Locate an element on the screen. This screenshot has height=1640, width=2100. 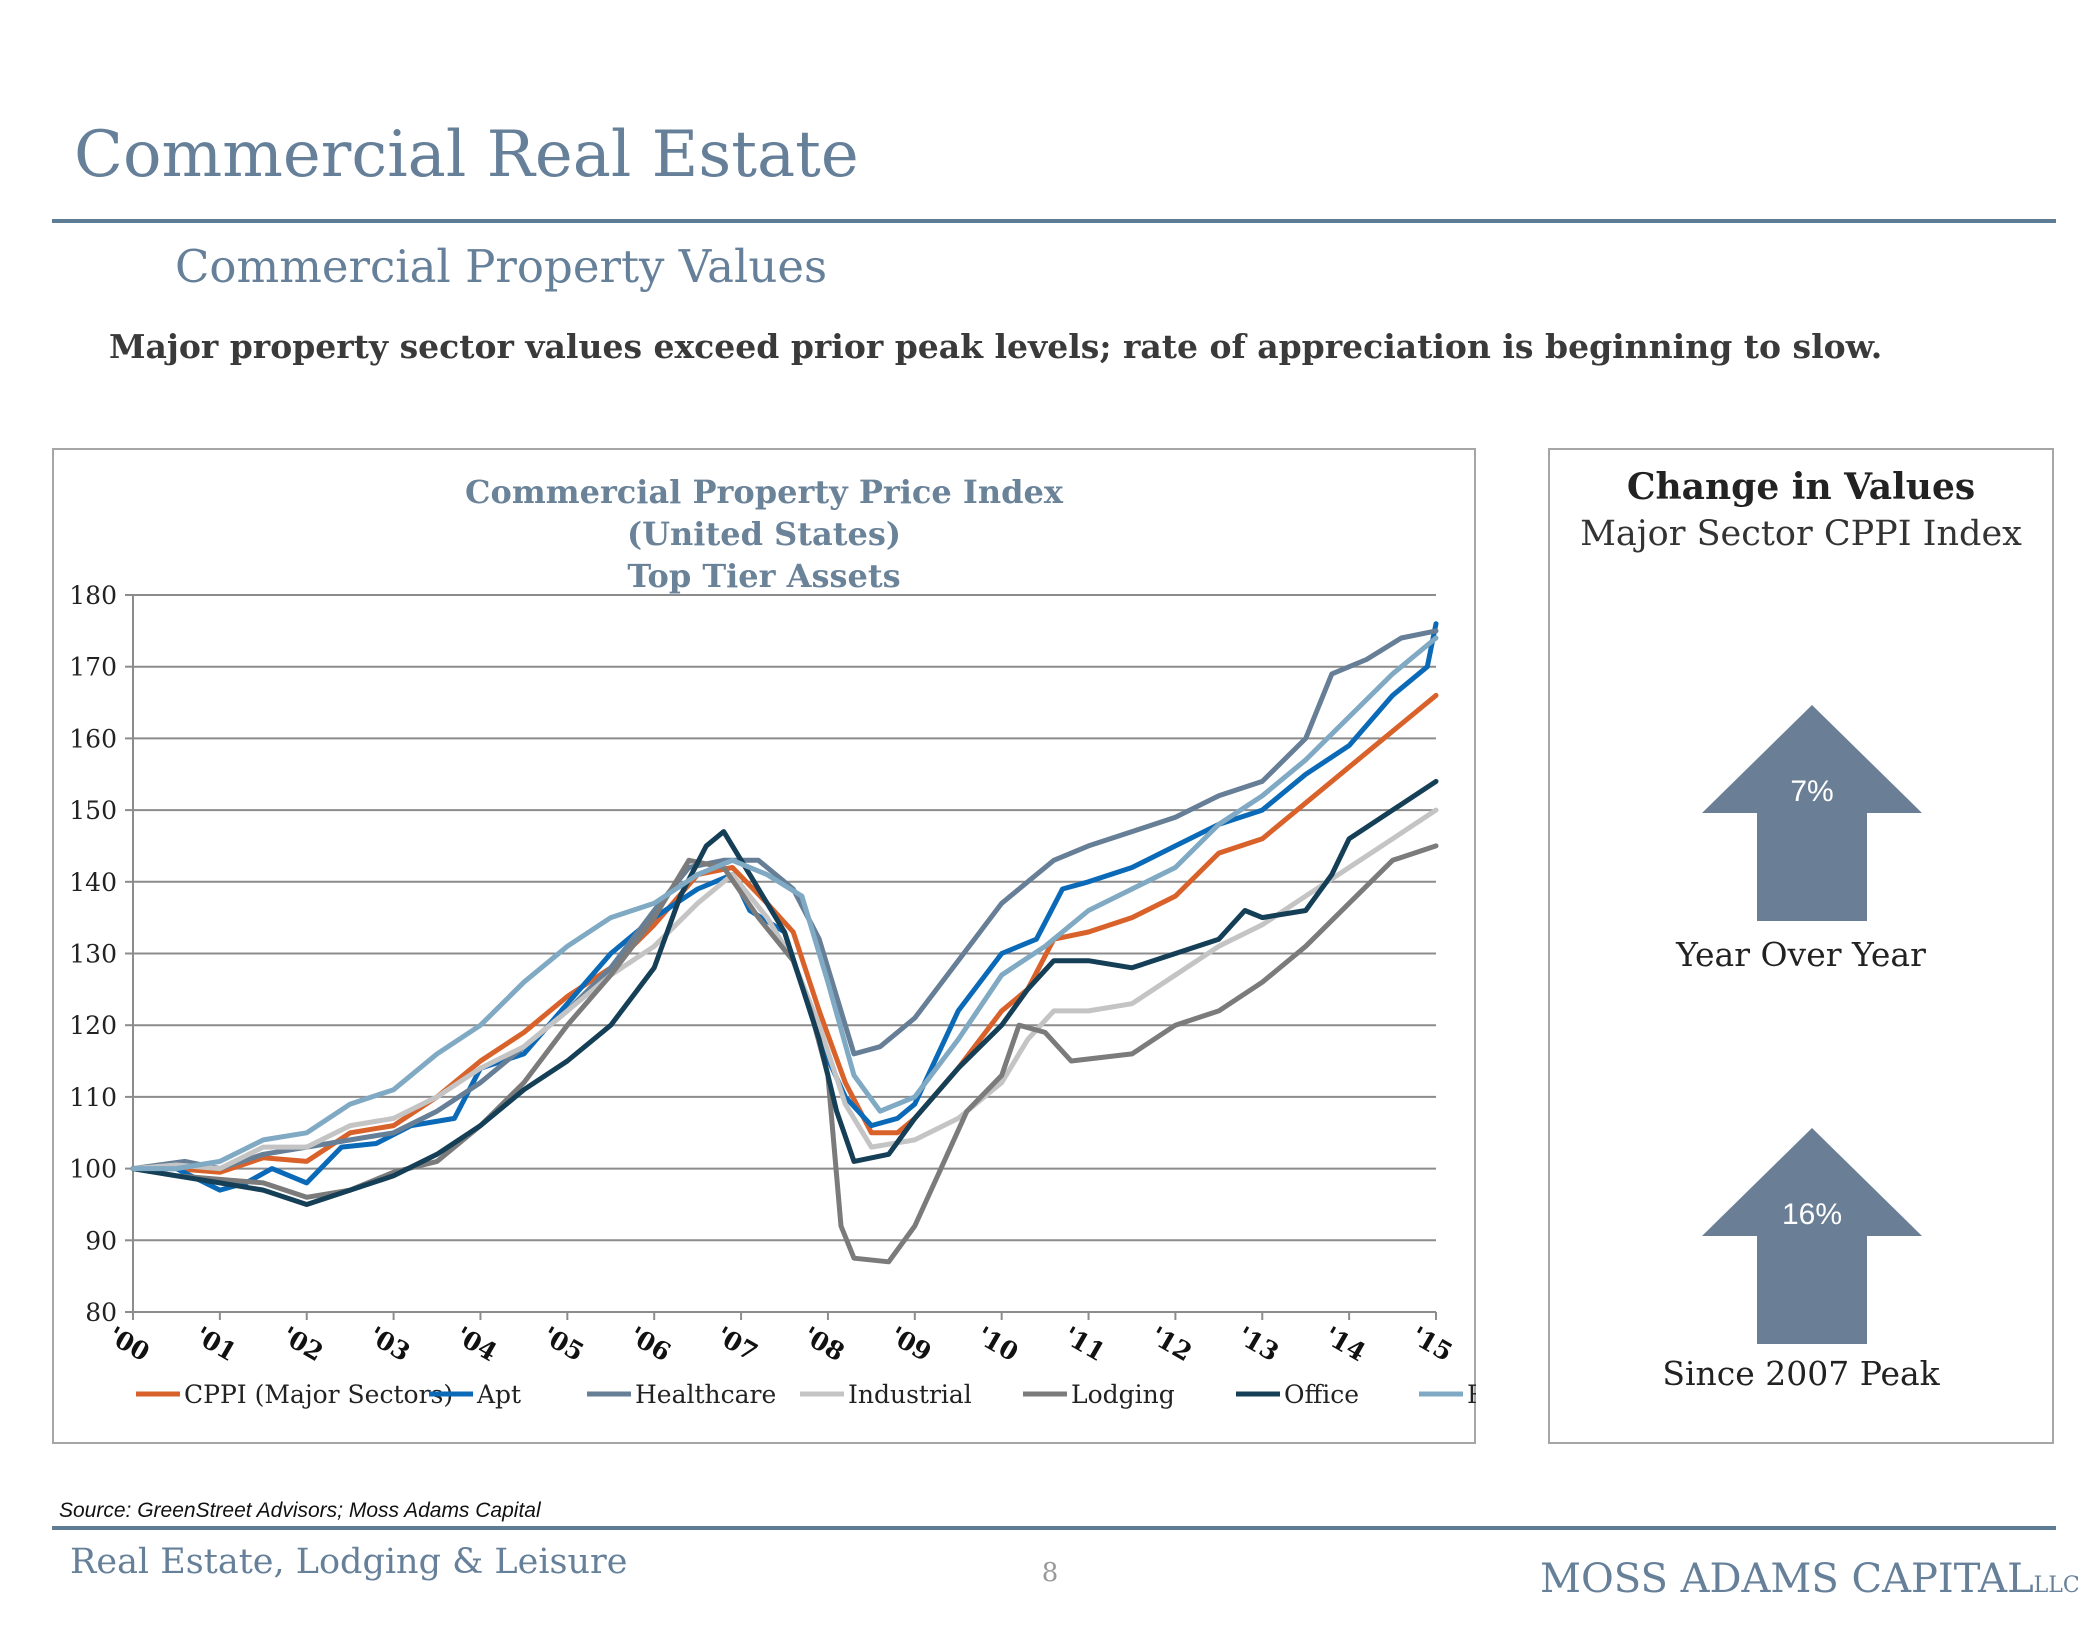
x-tick-label-11: '11 is located at coordinates (1084, 1344).